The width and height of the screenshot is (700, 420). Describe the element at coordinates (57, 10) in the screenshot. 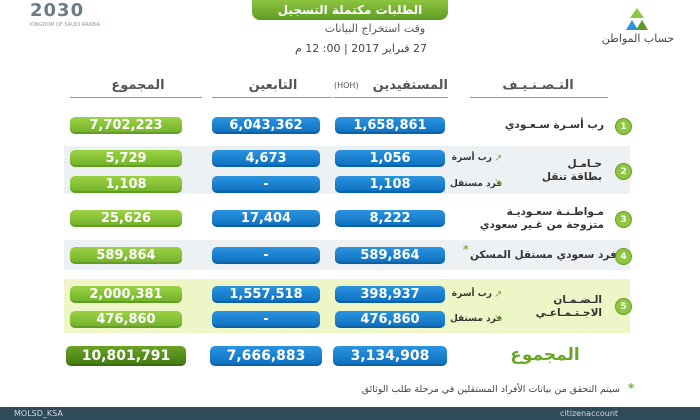

I see `vision-2030-number: 2030` at that location.